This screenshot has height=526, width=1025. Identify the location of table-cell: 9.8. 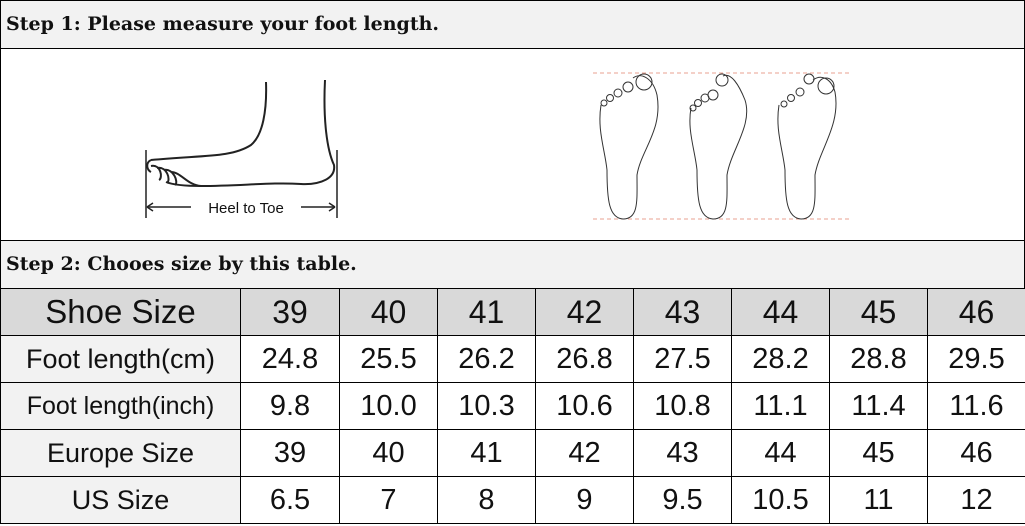
(290, 406).